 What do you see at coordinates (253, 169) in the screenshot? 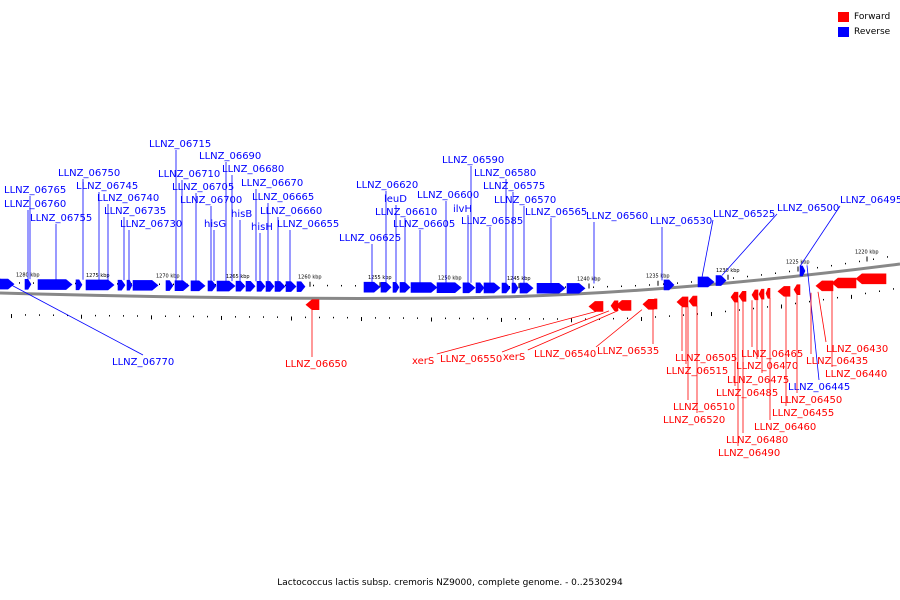
I see `reverse-gene-label: LLNZ_06680` at bounding box center [253, 169].